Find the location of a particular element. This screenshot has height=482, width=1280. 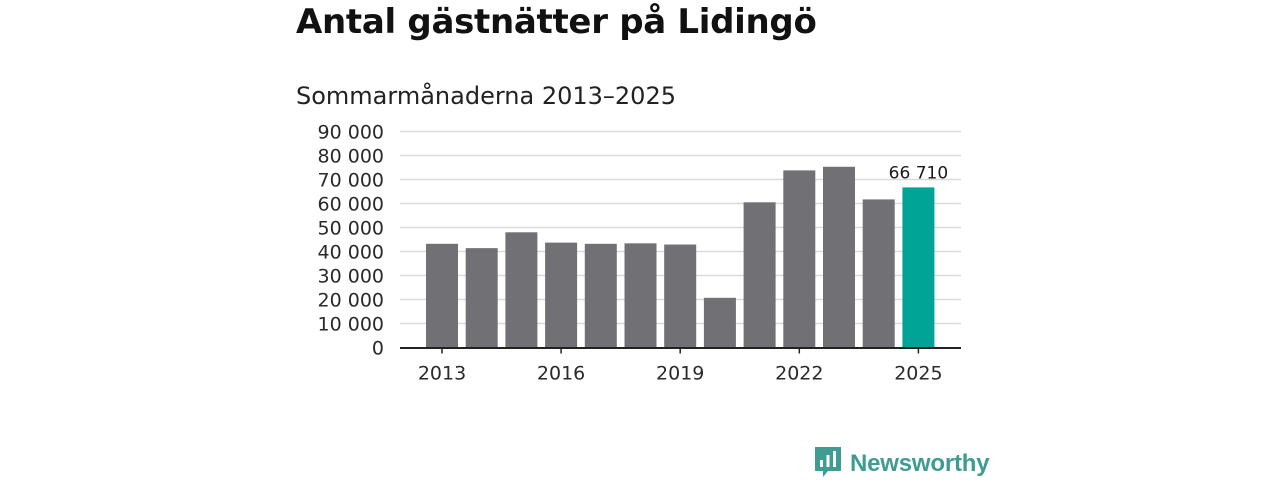

y-tick-label: 60 000 is located at coordinates (351, 205).